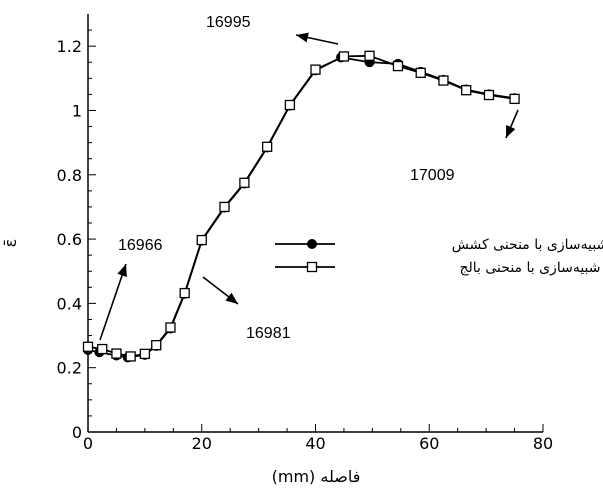  What do you see at coordinates (10, 243) in the screenshot?
I see `y-axis-title: ε̄` at bounding box center [10, 243].